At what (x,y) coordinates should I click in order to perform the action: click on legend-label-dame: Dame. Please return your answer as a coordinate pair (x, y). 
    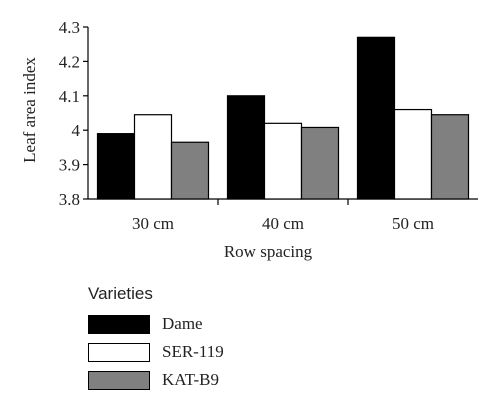
    Looking at the image, I should click on (182, 323).